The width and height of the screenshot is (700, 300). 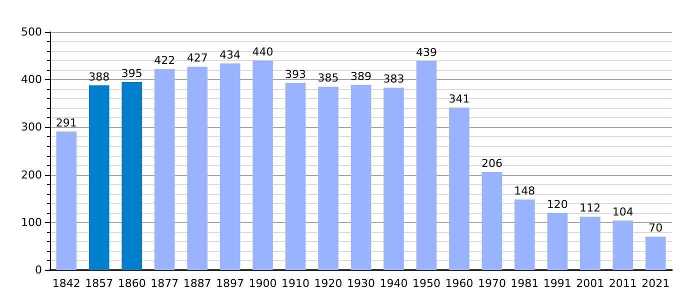 What do you see at coordinates (525, 191) in the screenshot?
I see `data-label: 148` at bounding box center [525, 191].